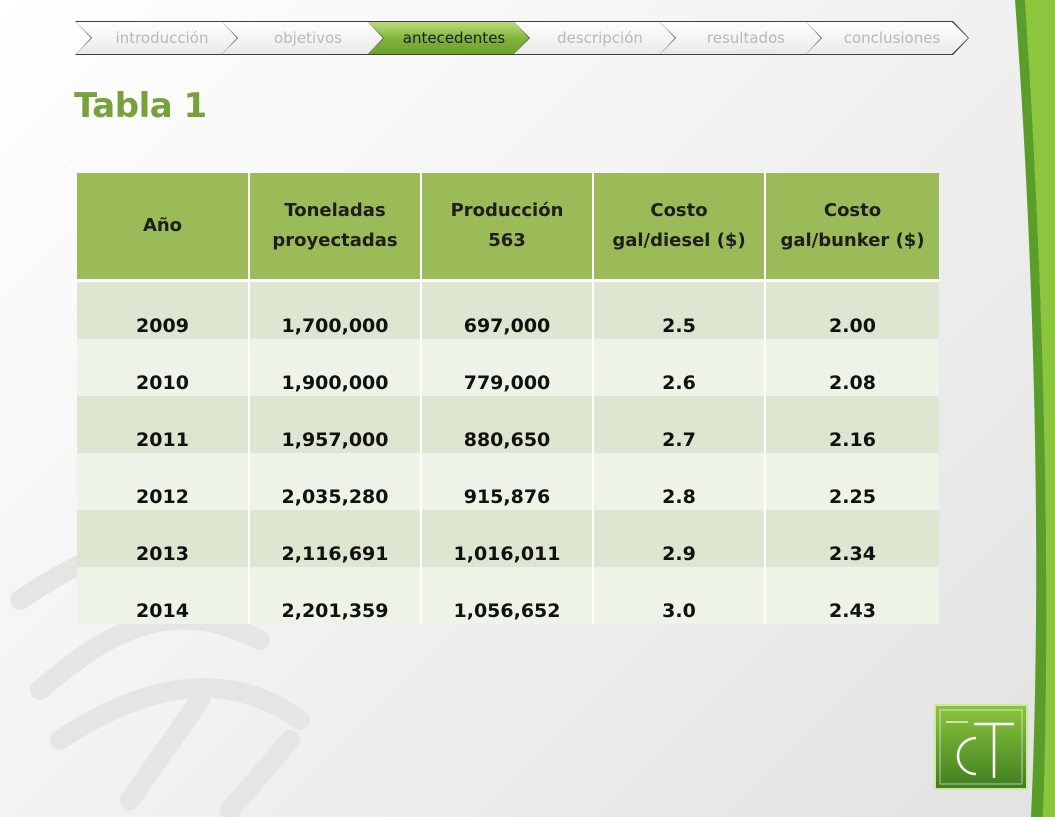 The height and width of the screenshot is (817, 1055). I want to click on table-row: 2013 2,116,691 1,016,011 2.9 2.34, so click(508, 538).